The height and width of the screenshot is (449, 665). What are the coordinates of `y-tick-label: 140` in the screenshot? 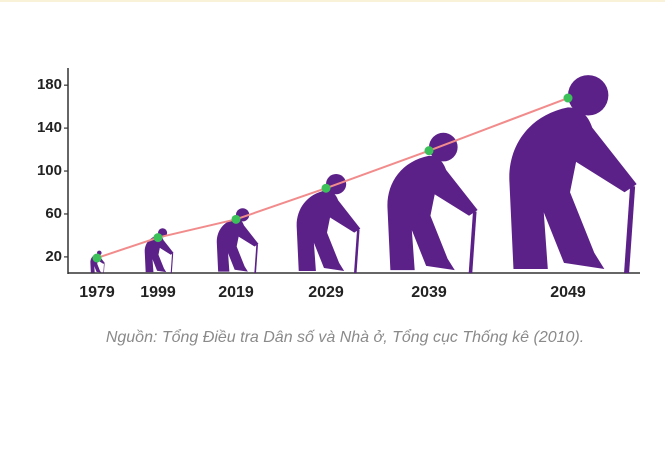 It's located at (49, 127).